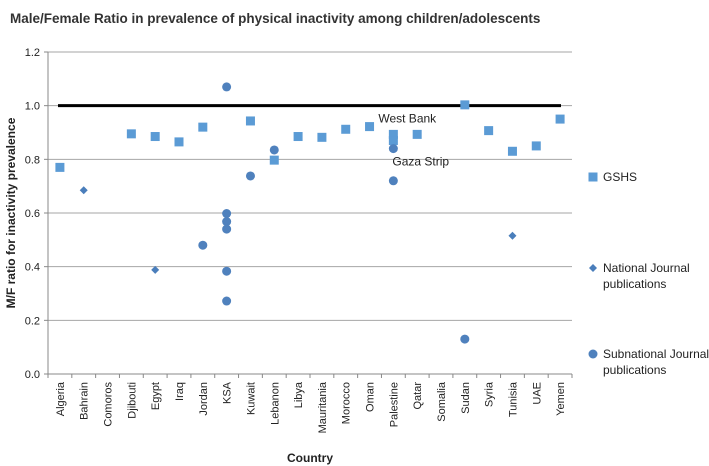  I want to click on x-tick-label: Oman, so click(371, 397).